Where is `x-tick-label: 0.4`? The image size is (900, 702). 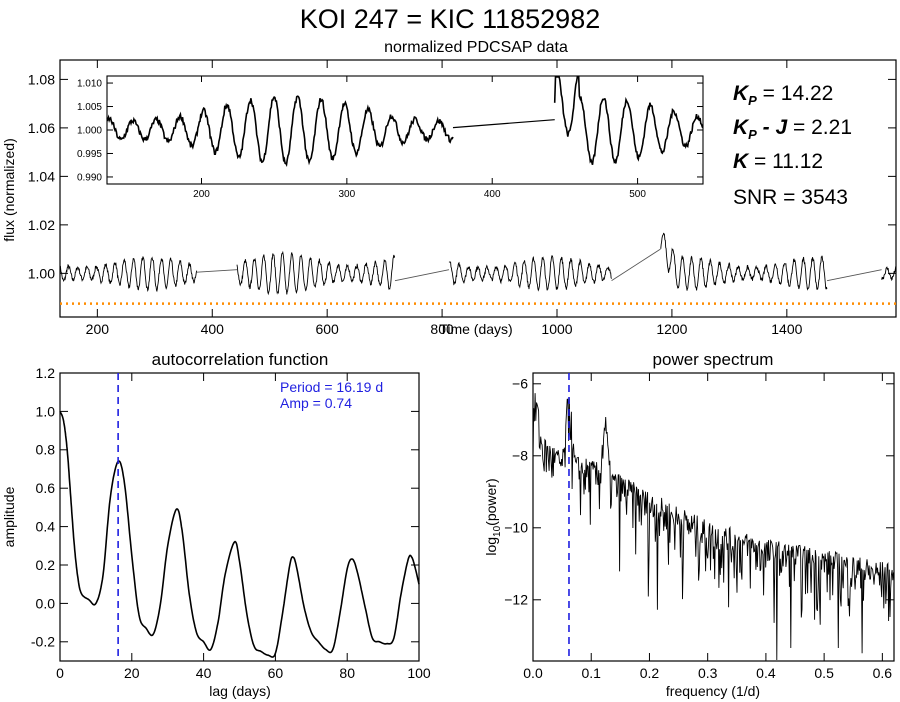
x-tick-label: 0.4 is located at coordinates (766, 673).